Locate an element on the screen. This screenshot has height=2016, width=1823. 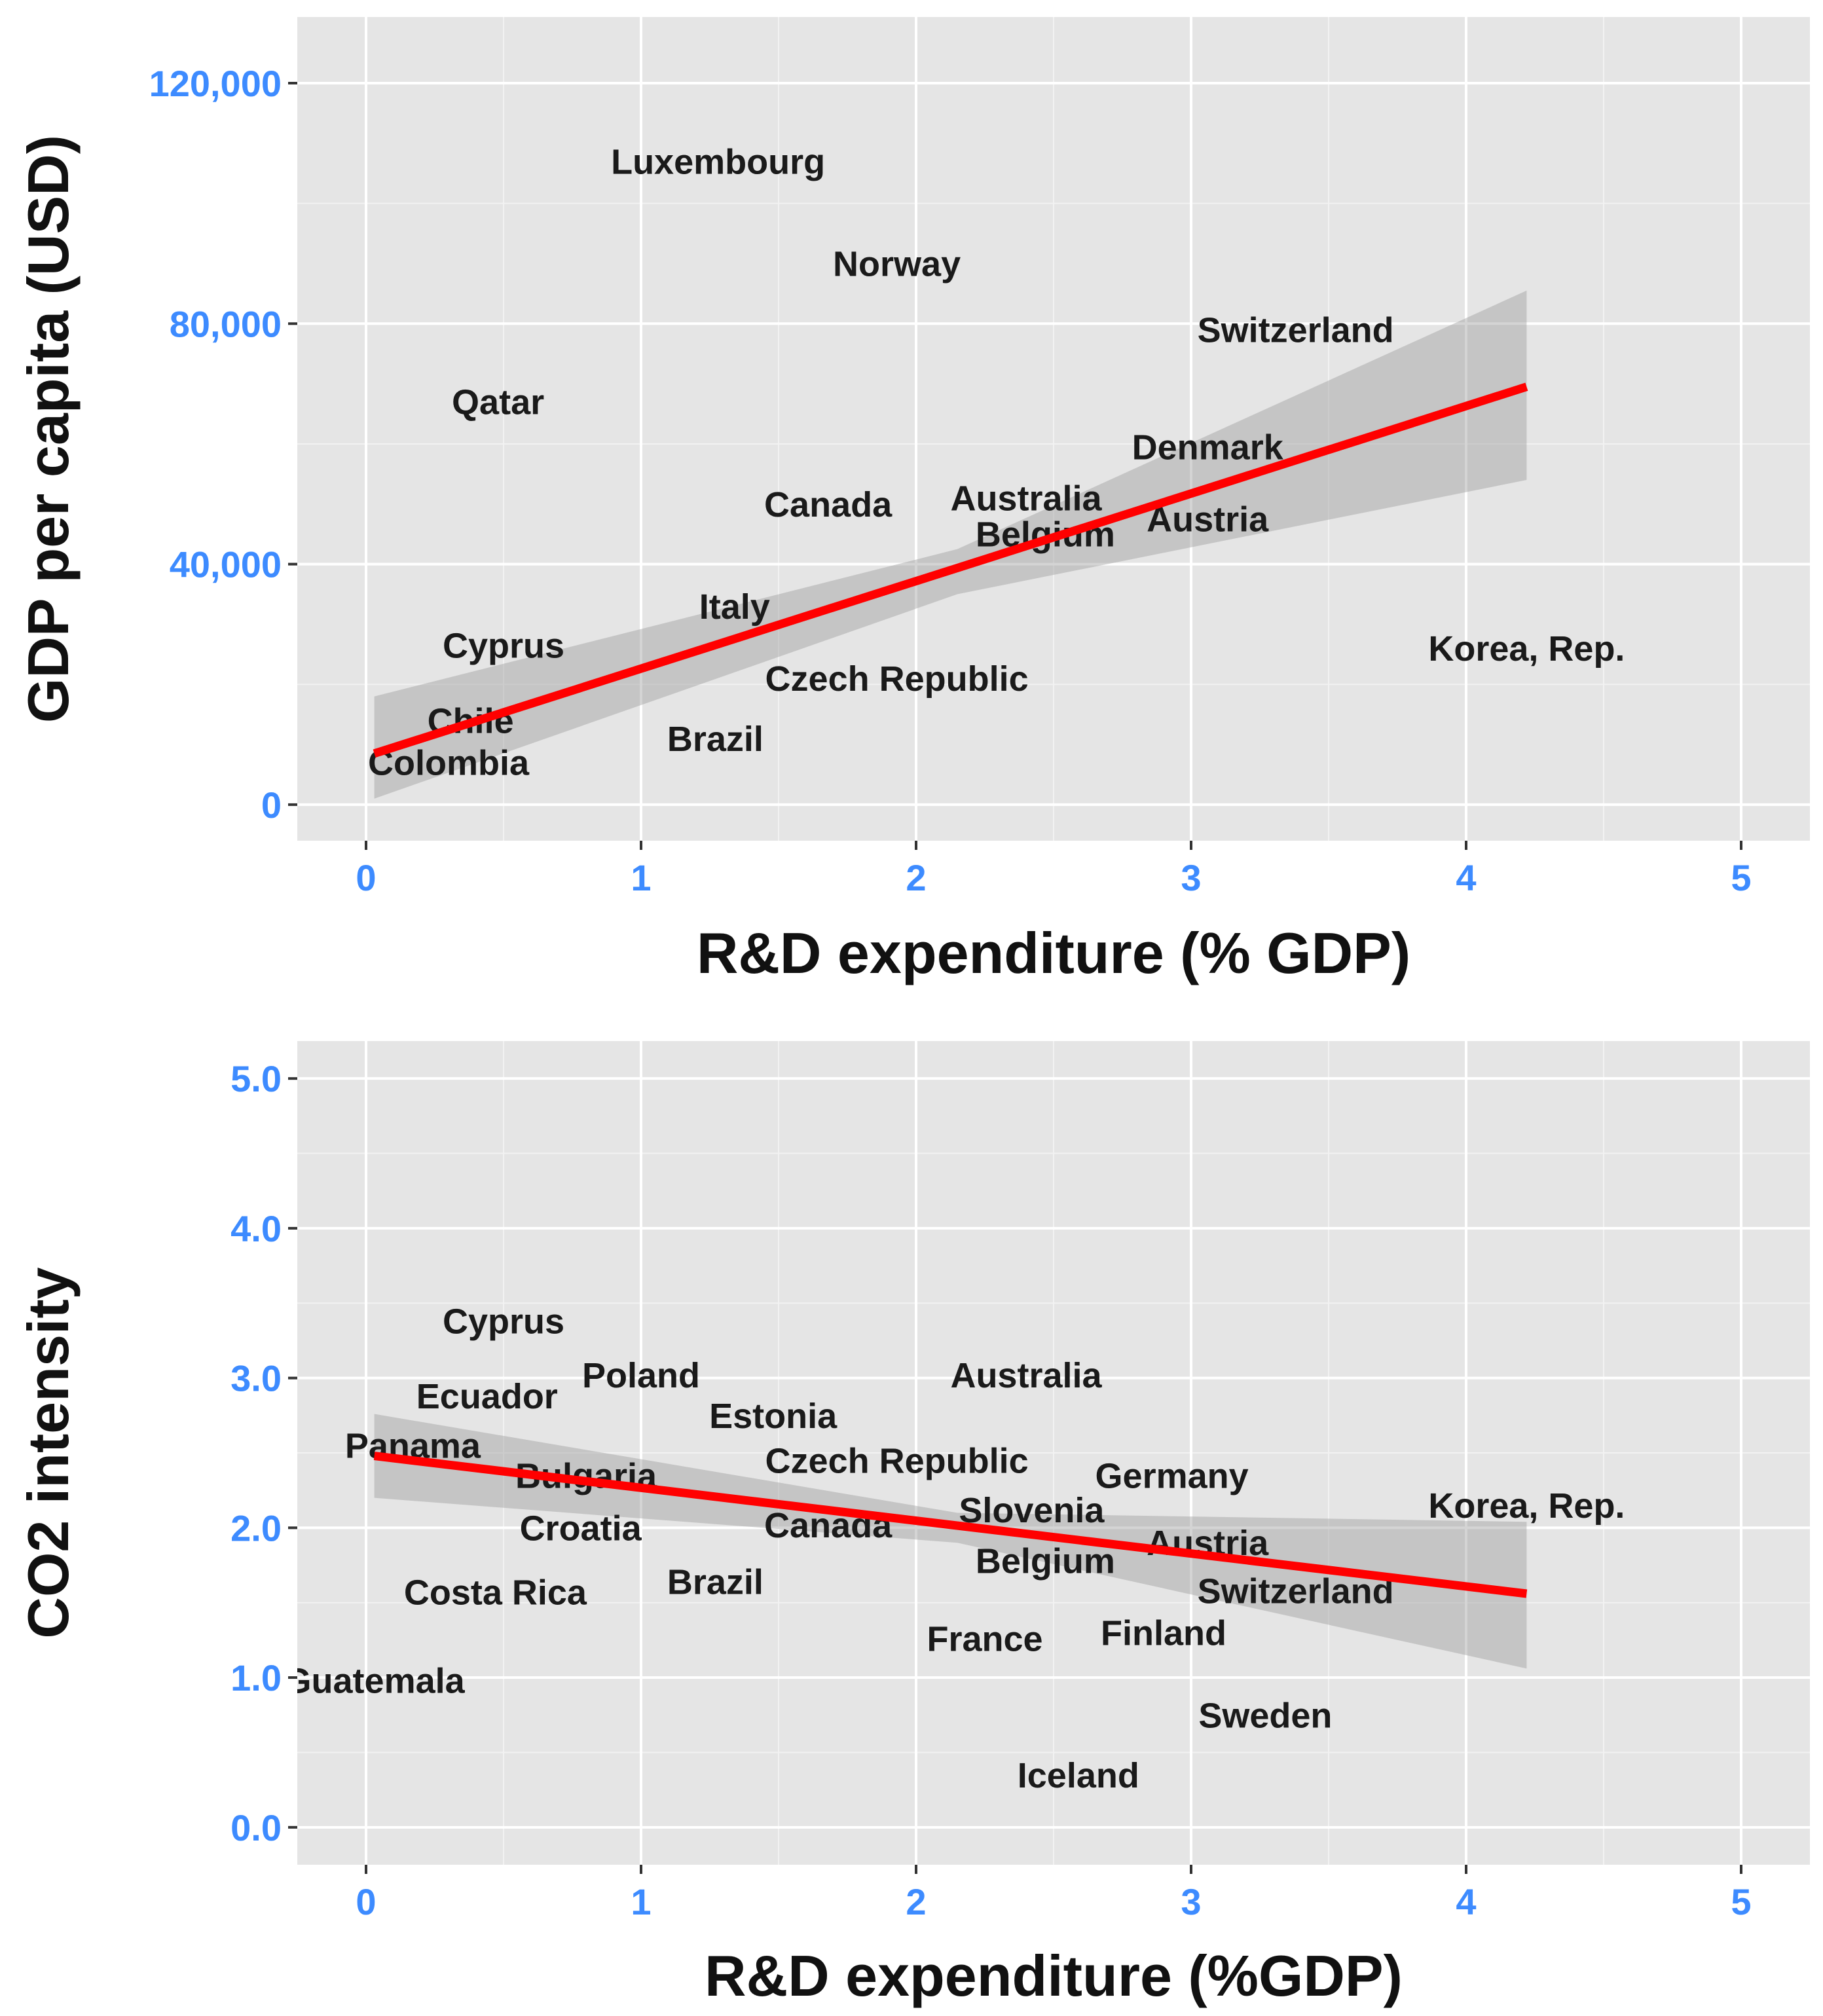
point-label: Sweden is located at coordinates (1265, 1715).